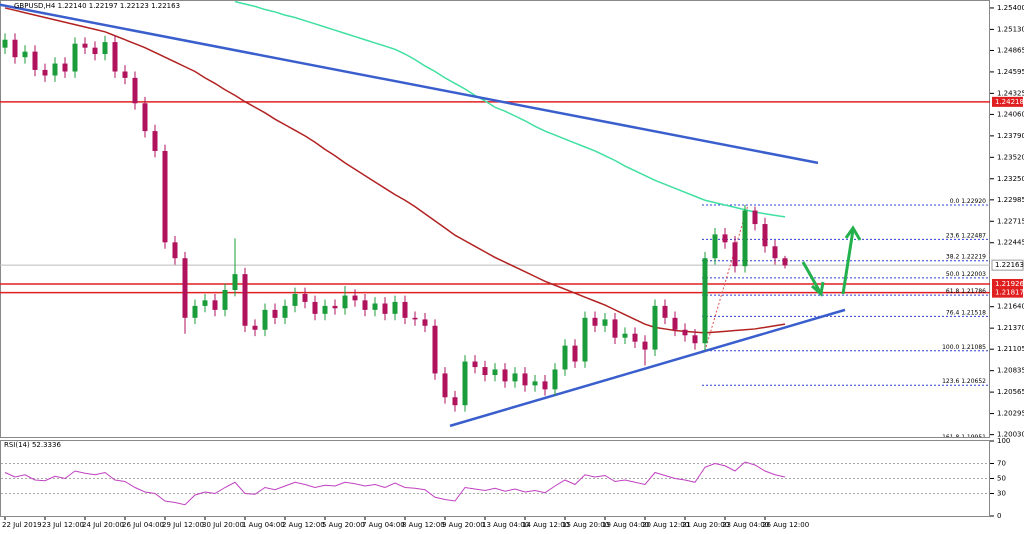 The height and width of the screenshot is (534, 1024). Describe the element at coordinates (973, 312) in the screenshot. I see `fib-price: 1.21518` at that location.